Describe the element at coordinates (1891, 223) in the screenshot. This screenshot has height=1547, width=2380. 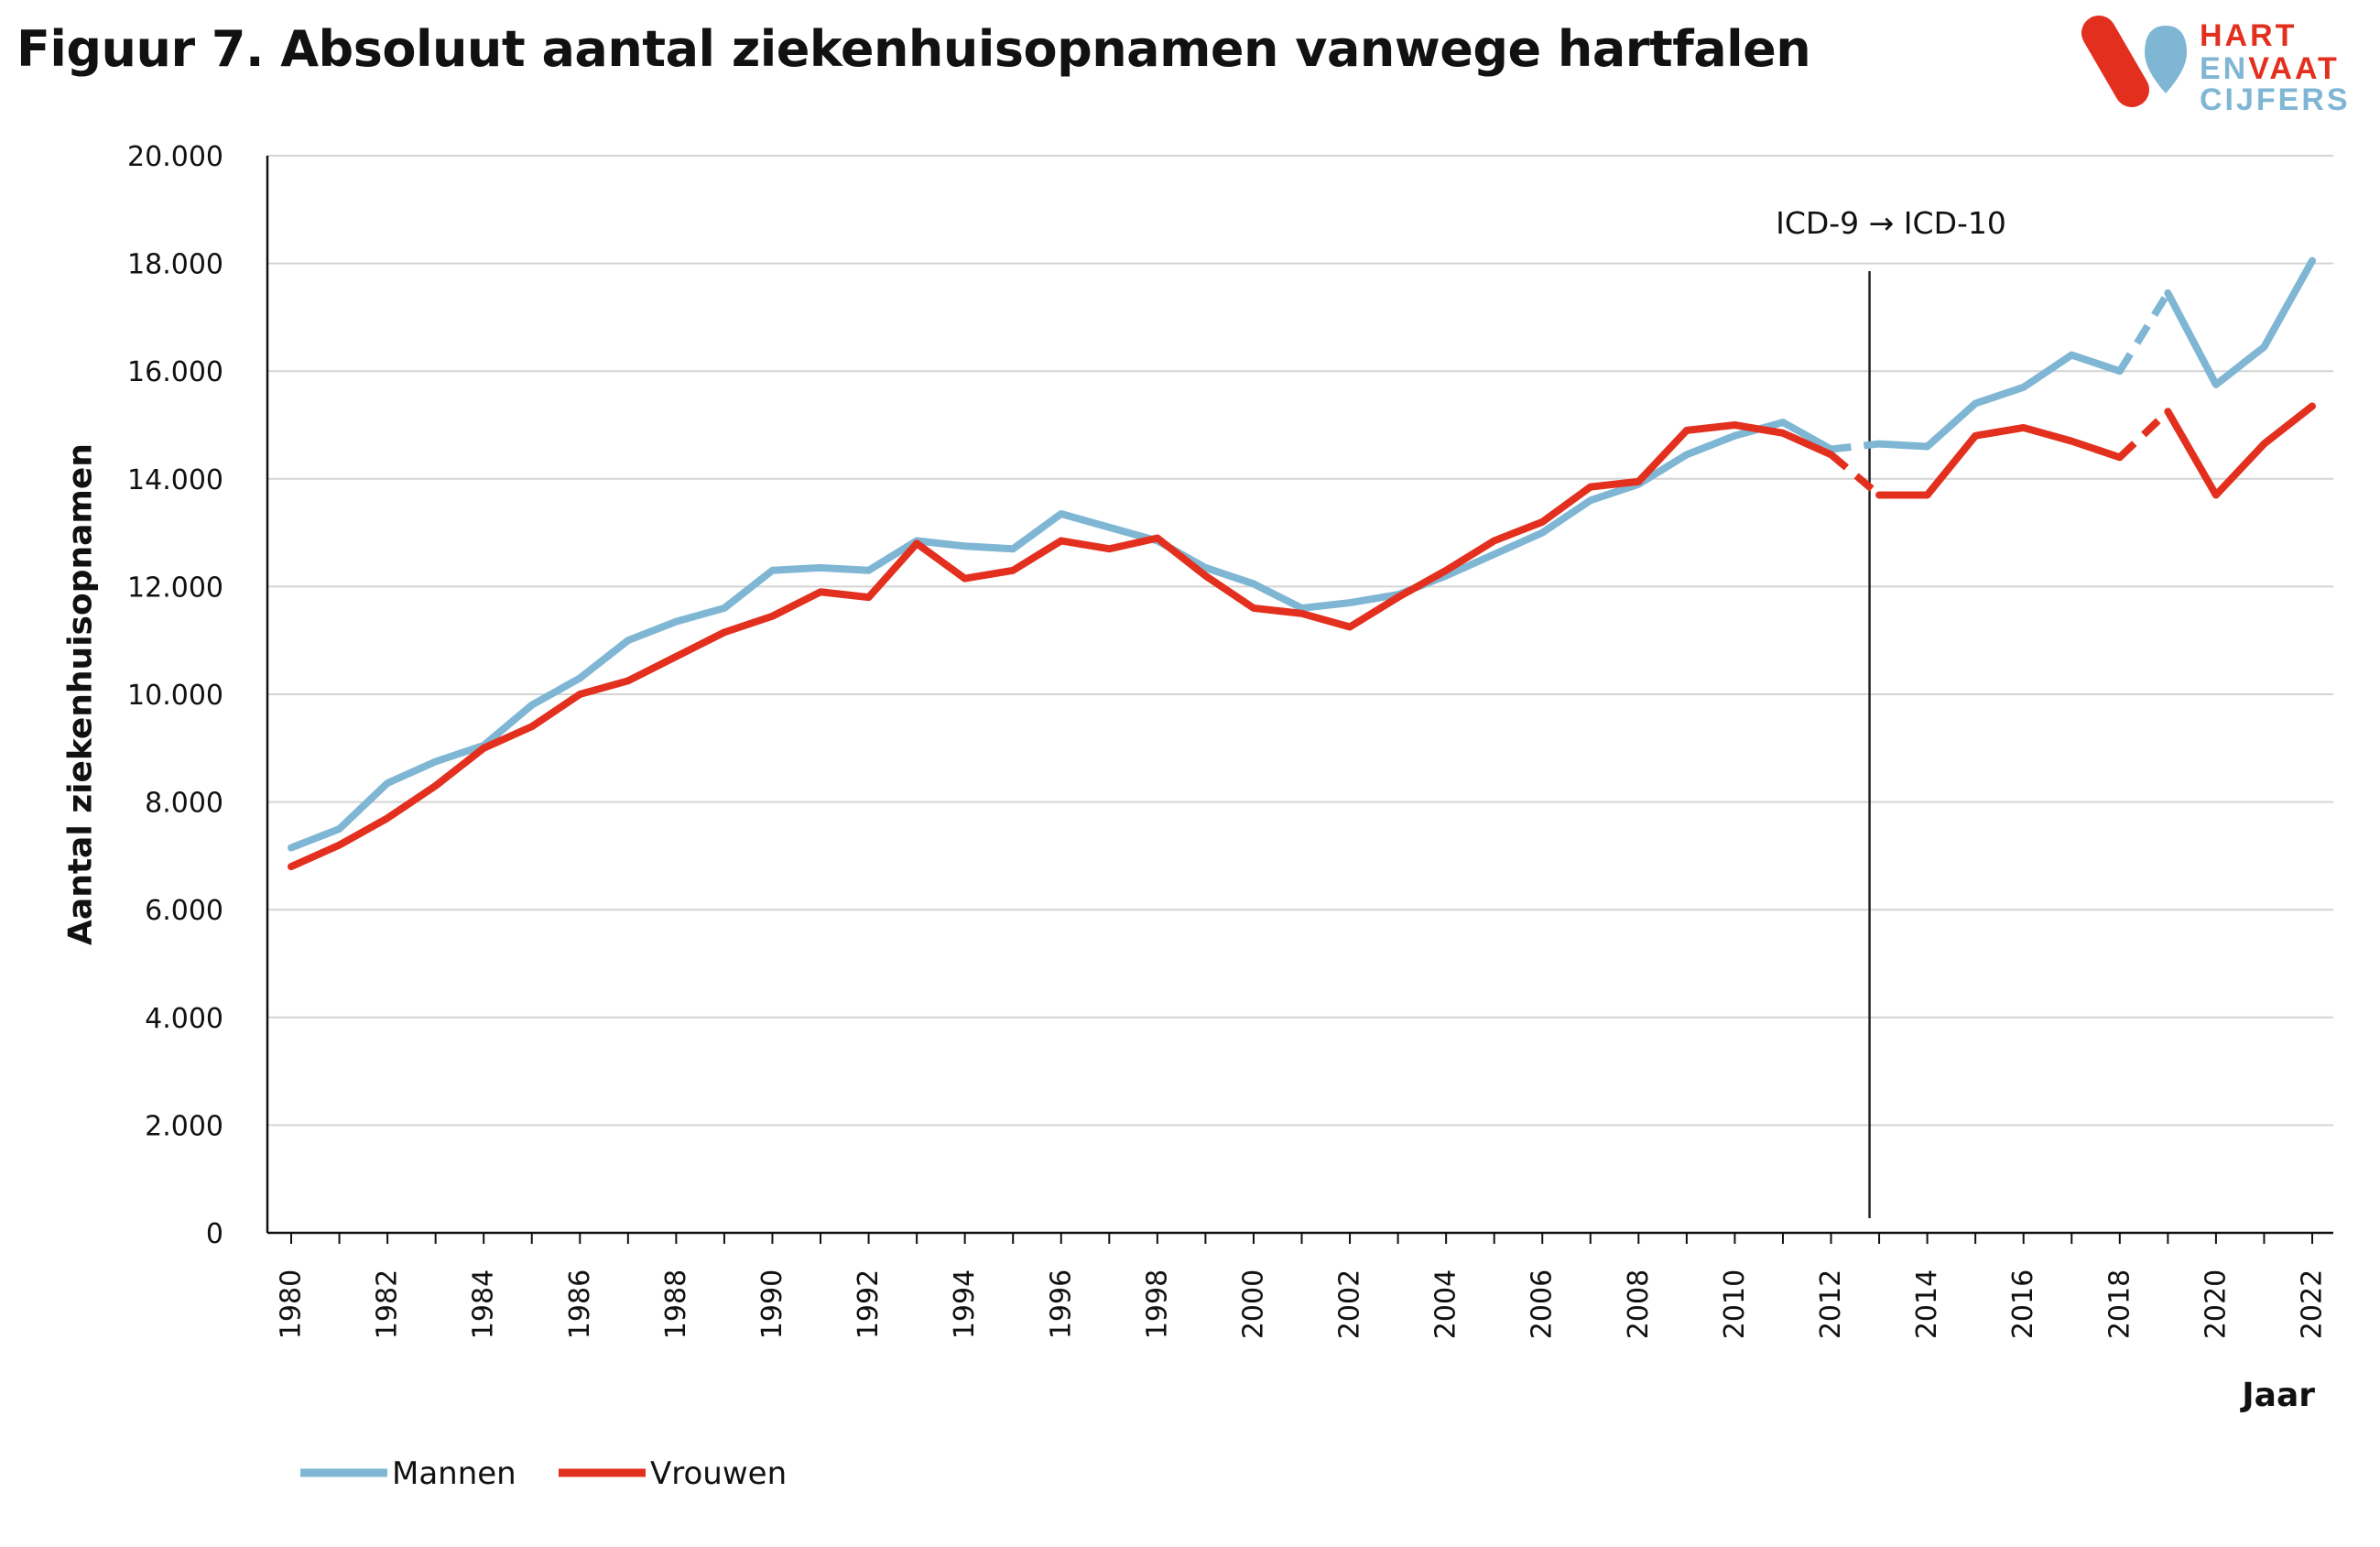
I see `icd-annotation-label: ICD-9 → ICD-10` at that location.